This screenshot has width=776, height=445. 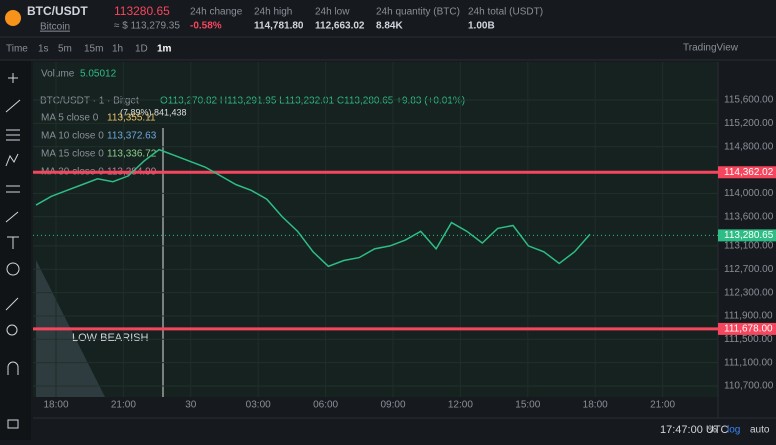 What do you see at coordinates (13, 135) in the screenshot?
I see `channel-tool` at bounding box center [13, 135].